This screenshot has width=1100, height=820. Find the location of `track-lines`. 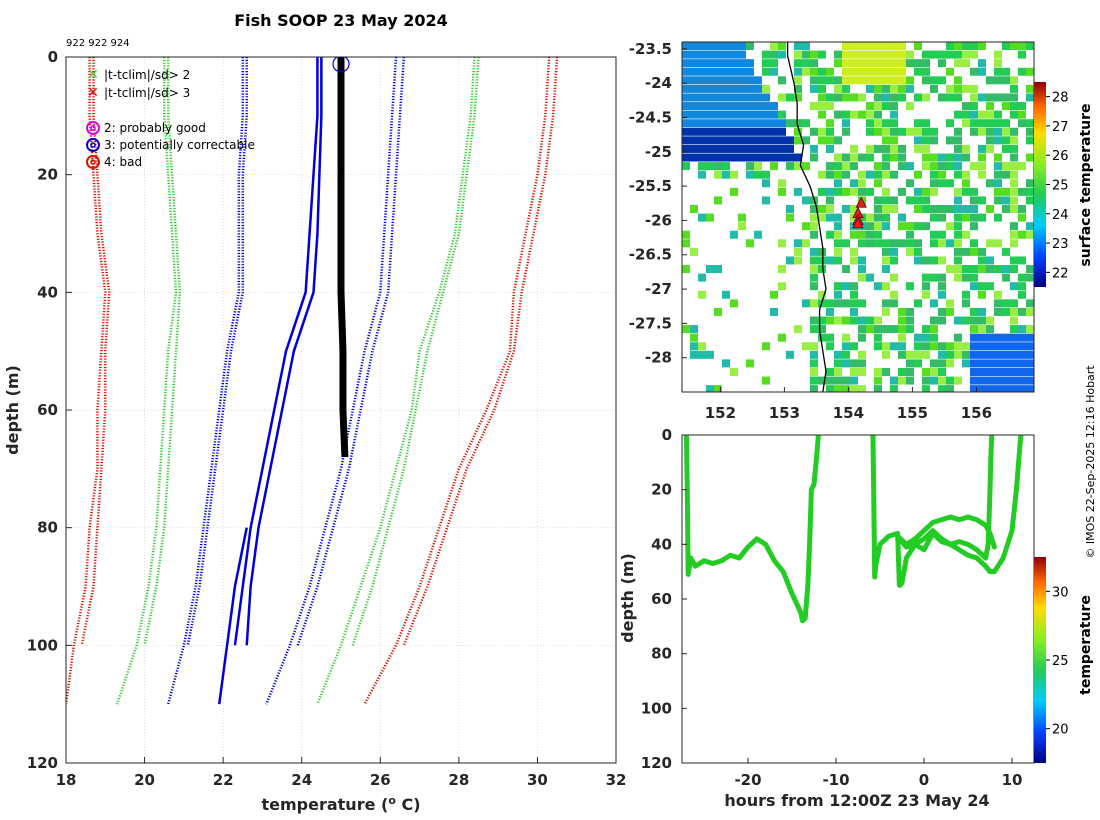

track-lines is located at coordinates (853, 529).